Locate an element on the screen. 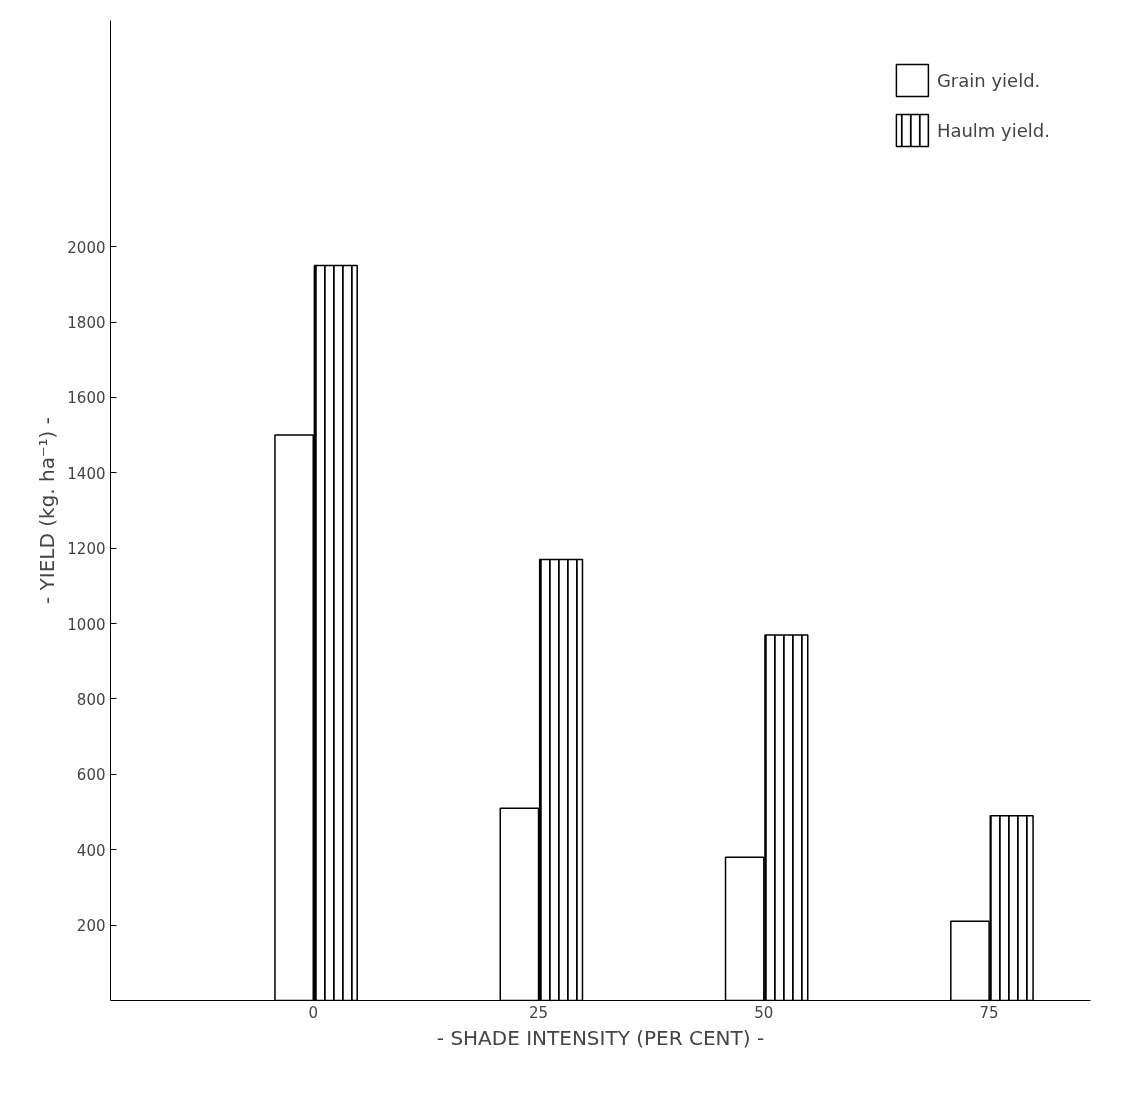 The image size is (1143, 1114). y-tick-label: 1200 is located at coordinates (86, 549).